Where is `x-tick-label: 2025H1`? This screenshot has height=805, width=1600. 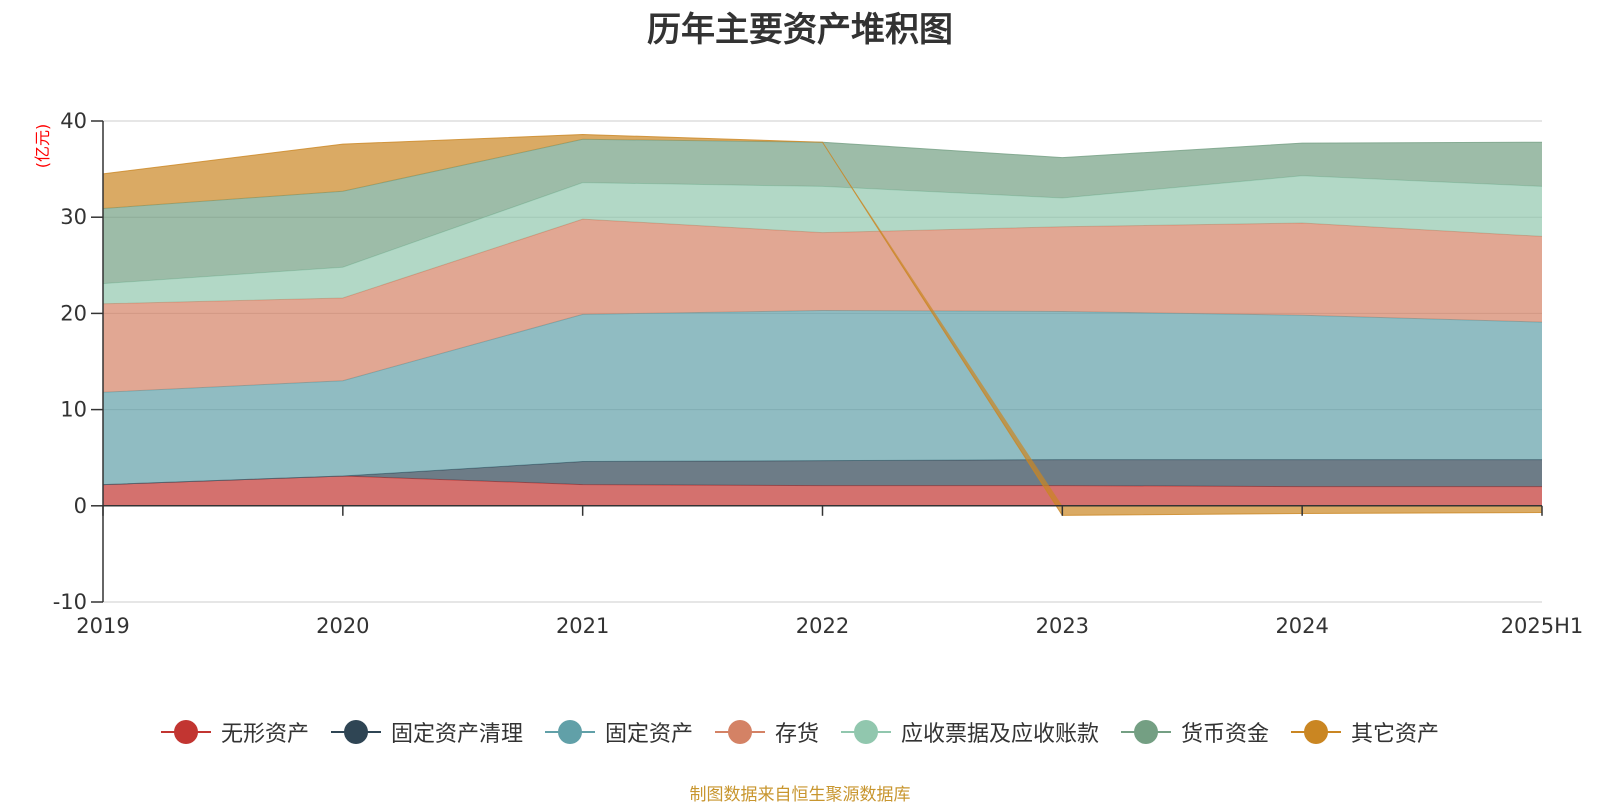 x-tick-label: 2025H1 is located at coordinates (1542, 626).